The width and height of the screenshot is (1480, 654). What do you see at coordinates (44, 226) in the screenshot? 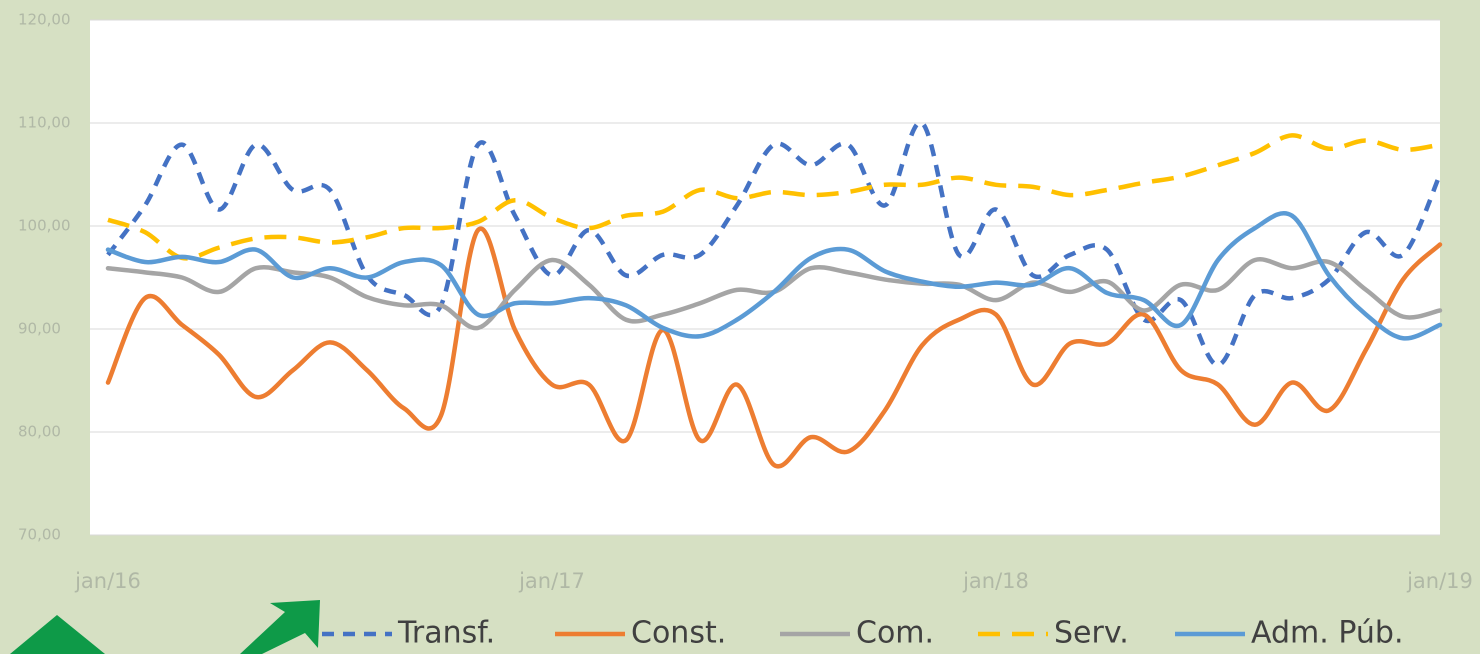
I see `y-tick-label: 100,00` at bounding box center [44, 226].